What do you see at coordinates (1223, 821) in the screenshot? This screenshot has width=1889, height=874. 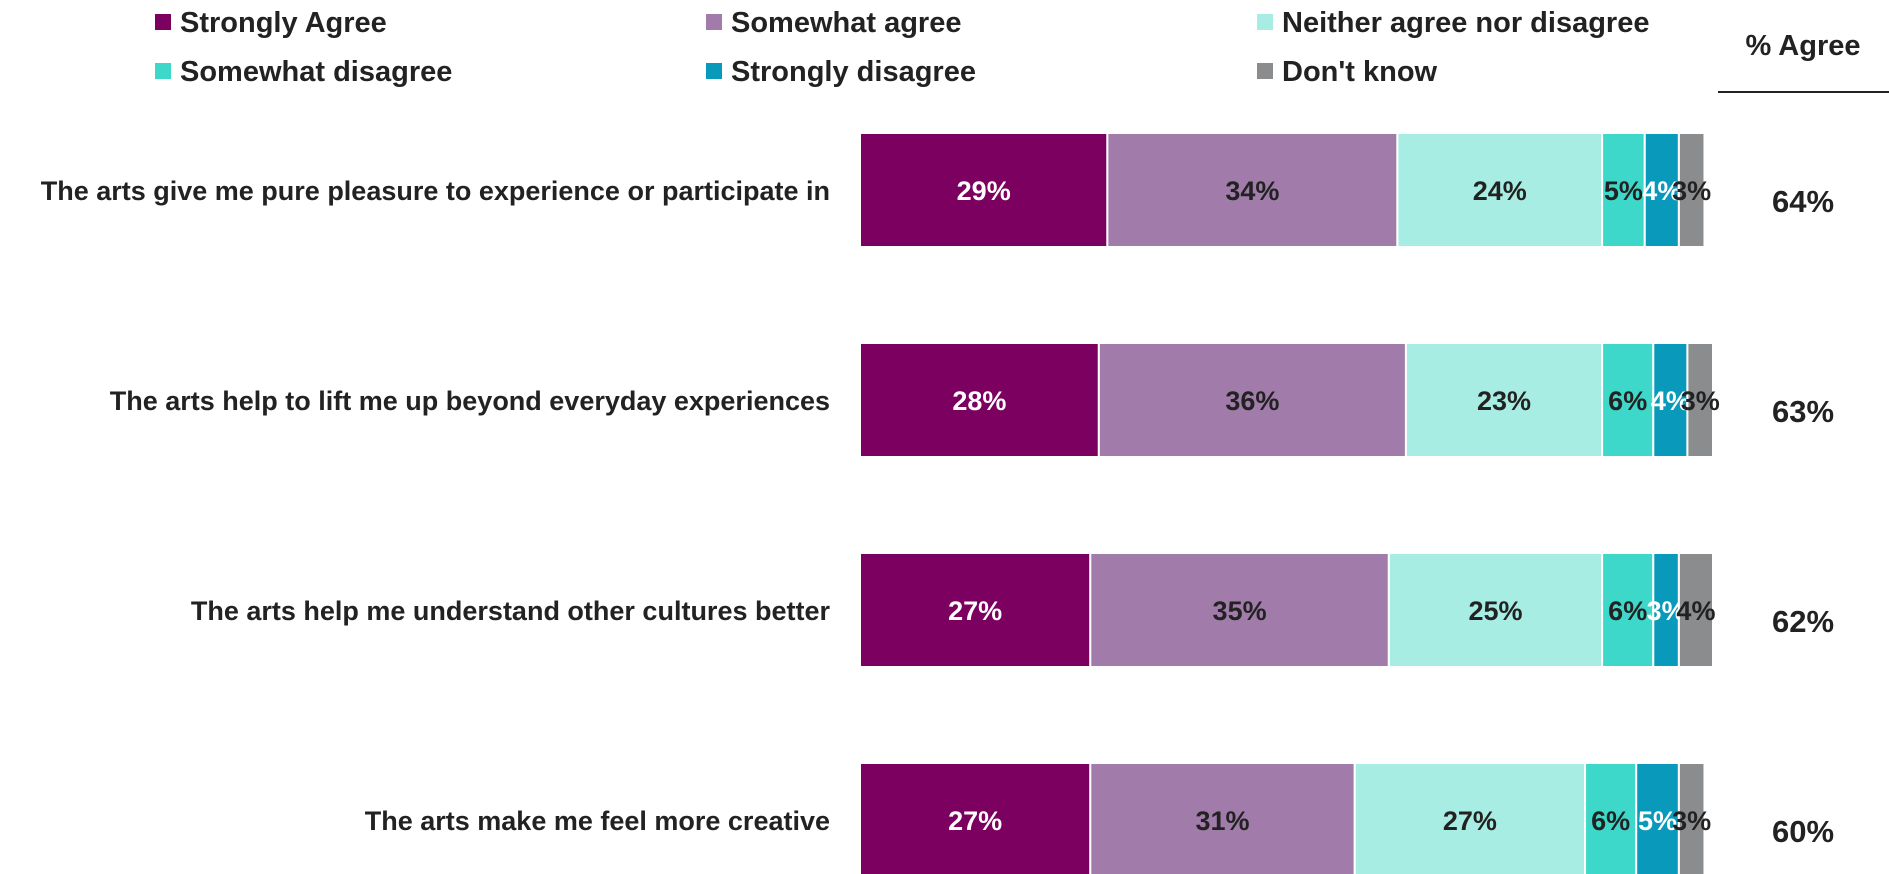 I see `data-label: 31%` at bounding box center [1223, 821].